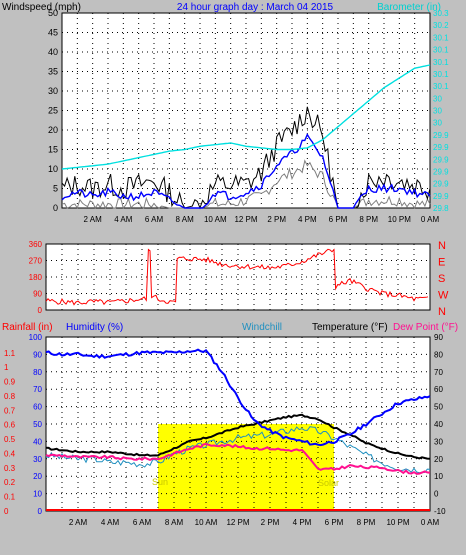 This screenshot has width=466, height=555. I want to click on sun-label: Sun, so click(160, 482).